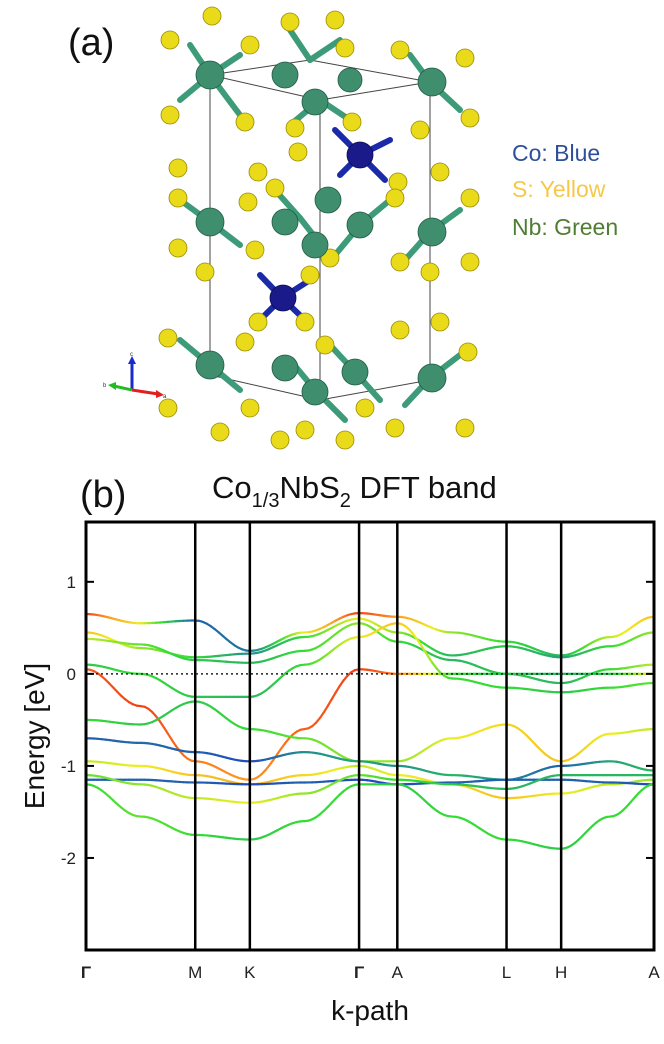 The image size is (664, 1044). Describe the element at coordinates (34, 736) in the screenshot. I see `y-axis-label: Energy [eV]` at that location.